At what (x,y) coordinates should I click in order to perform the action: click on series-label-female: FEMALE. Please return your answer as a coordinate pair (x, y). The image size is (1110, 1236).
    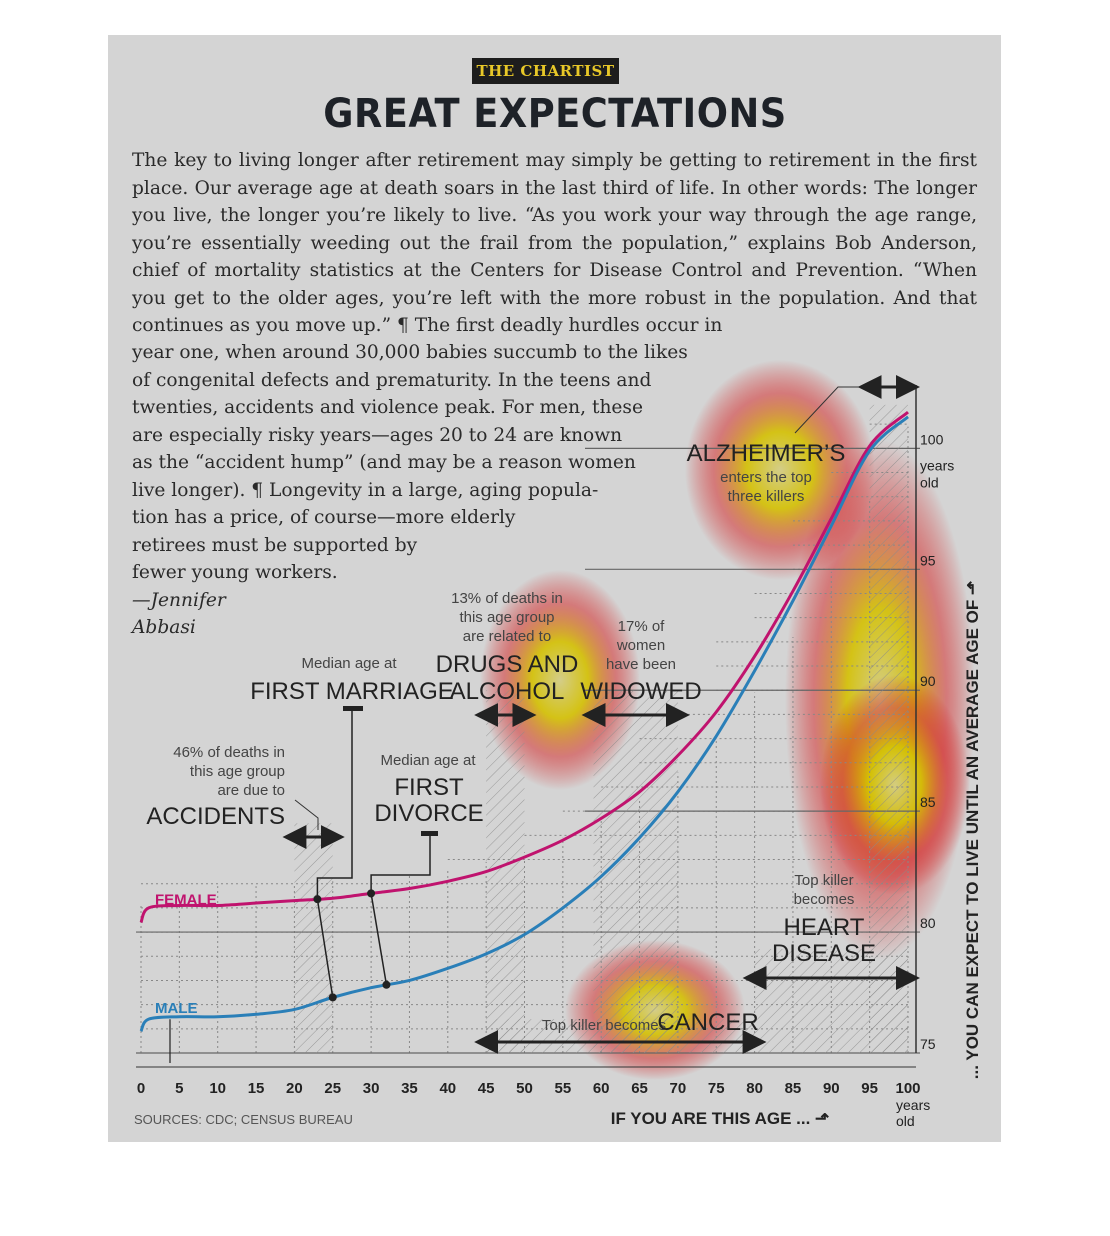
    Looking at the image, I should click on (186, 899).